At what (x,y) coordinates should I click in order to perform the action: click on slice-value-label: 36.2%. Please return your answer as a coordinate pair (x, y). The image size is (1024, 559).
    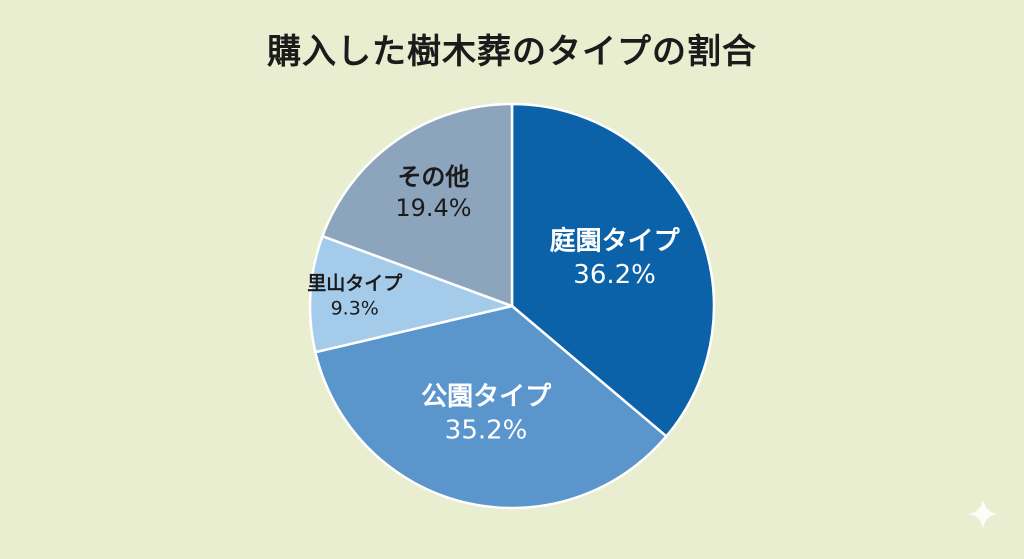
    Looking at the image, I should click on (614, 275).